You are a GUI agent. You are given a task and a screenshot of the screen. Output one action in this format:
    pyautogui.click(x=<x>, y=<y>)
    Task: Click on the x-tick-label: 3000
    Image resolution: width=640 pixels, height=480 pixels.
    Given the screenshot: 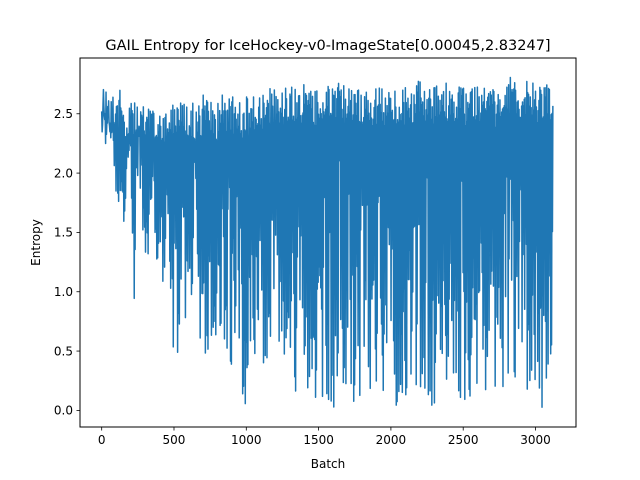 What is the action you would take?
    pyautogui.click(x=535, y=440)
    